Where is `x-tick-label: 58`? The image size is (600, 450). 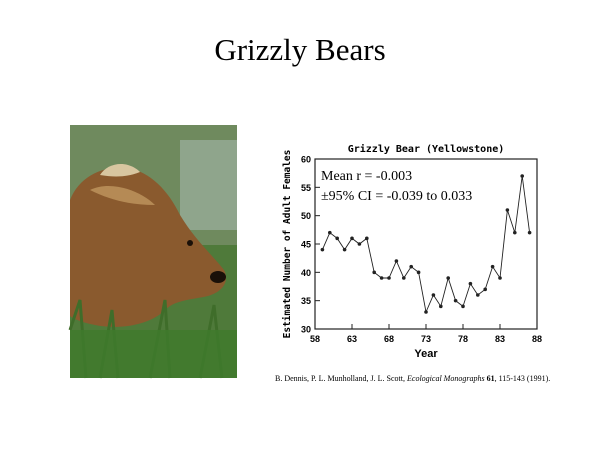 x-tick-label: 58 is located at coordinates (315, 339).